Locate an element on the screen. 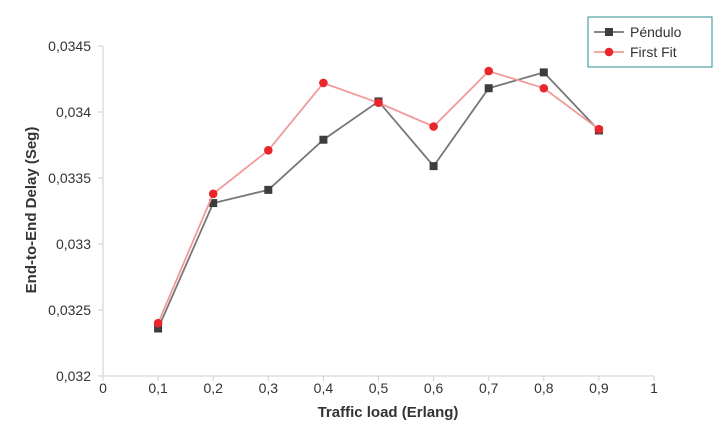 This screenshot has width=724, height=432. x-tick-label: 0,3 is located at coordinates (269, 388).